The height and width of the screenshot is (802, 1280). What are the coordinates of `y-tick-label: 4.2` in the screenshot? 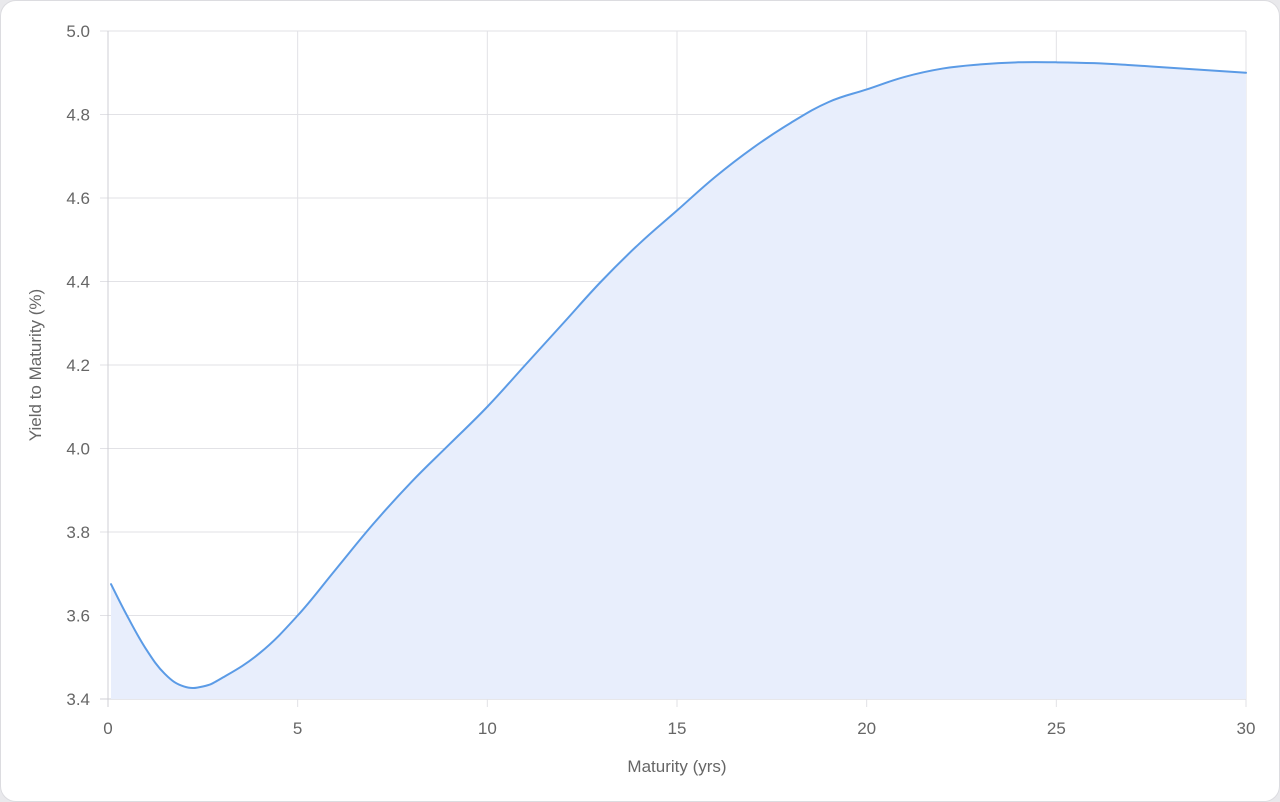 It's located at (78, 365).